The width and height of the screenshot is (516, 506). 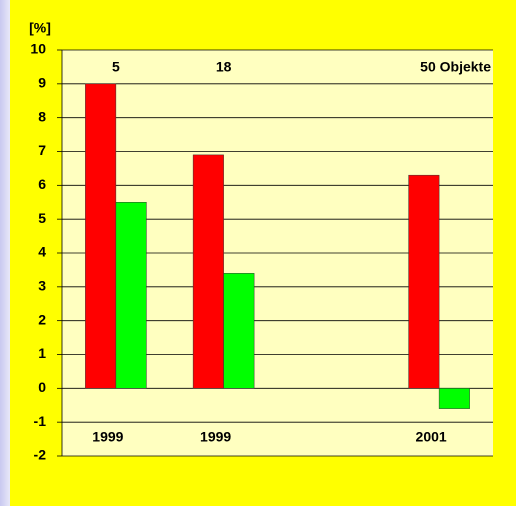 I want to click on y-tick-label: 1, so click(x=42, y=353).